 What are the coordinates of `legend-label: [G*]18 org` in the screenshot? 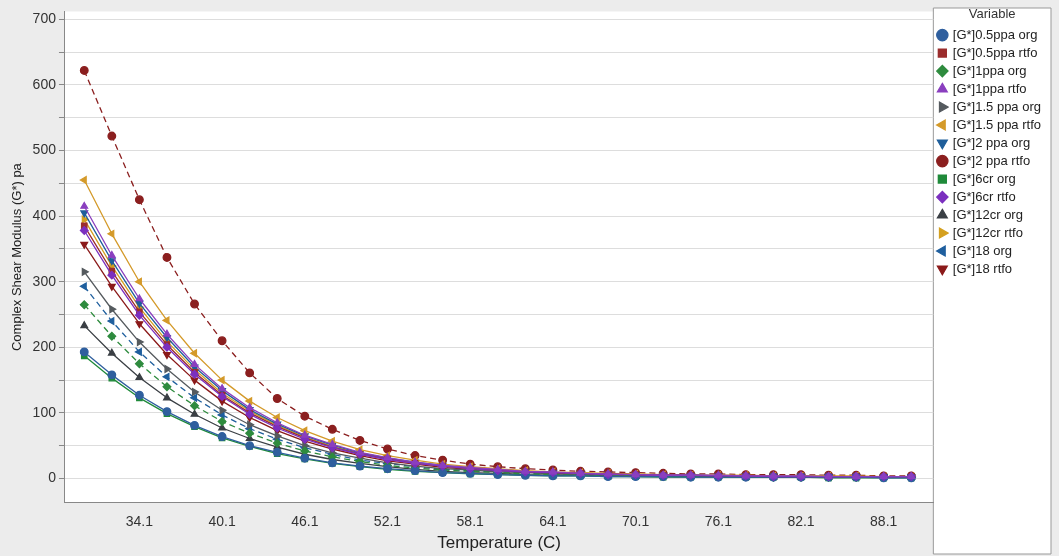 It's located at (982, 250).